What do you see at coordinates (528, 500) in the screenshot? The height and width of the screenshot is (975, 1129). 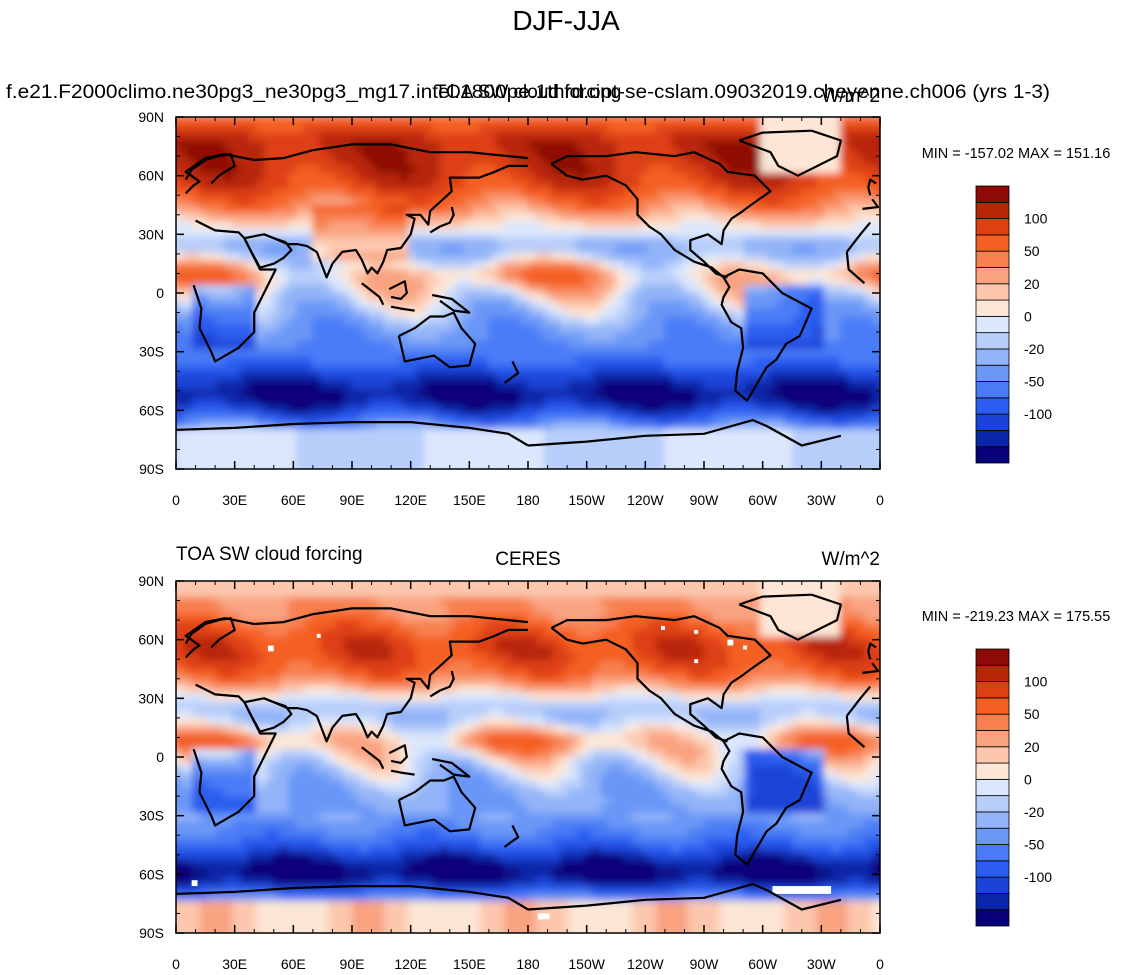 I see `x-tick-label: 180` at bounding box center [528, 500].